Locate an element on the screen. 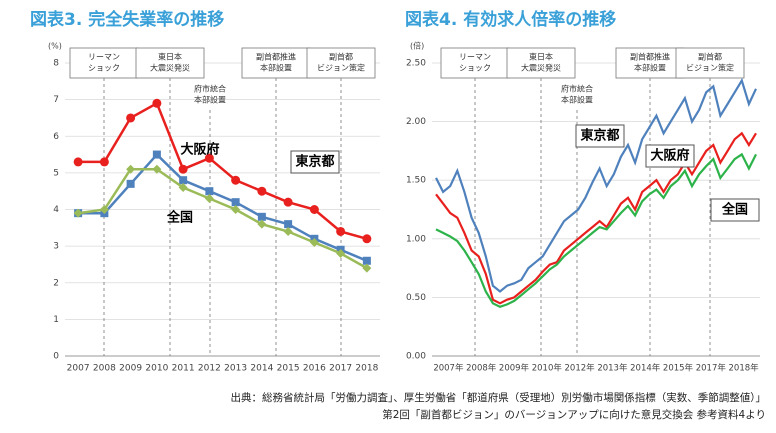 This screenshot has width=776, height=433. x-tick-label: 2015 is located at coordinates (288, 369).